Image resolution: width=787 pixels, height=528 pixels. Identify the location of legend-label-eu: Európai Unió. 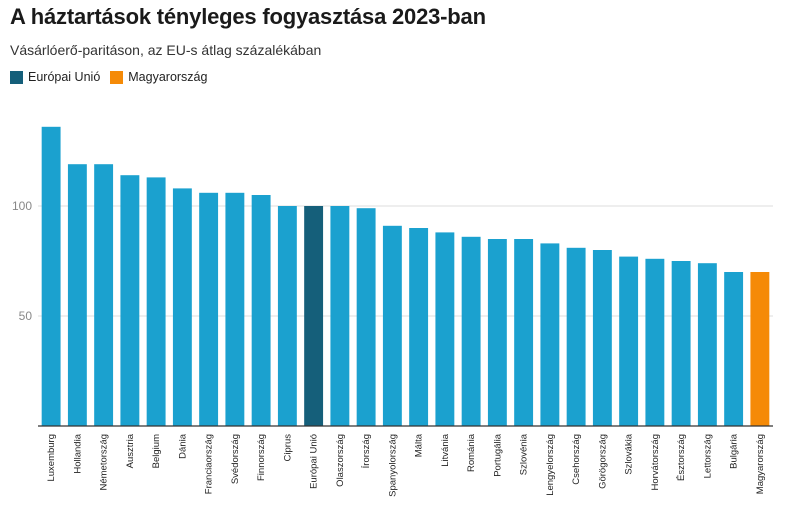
(64, 77).